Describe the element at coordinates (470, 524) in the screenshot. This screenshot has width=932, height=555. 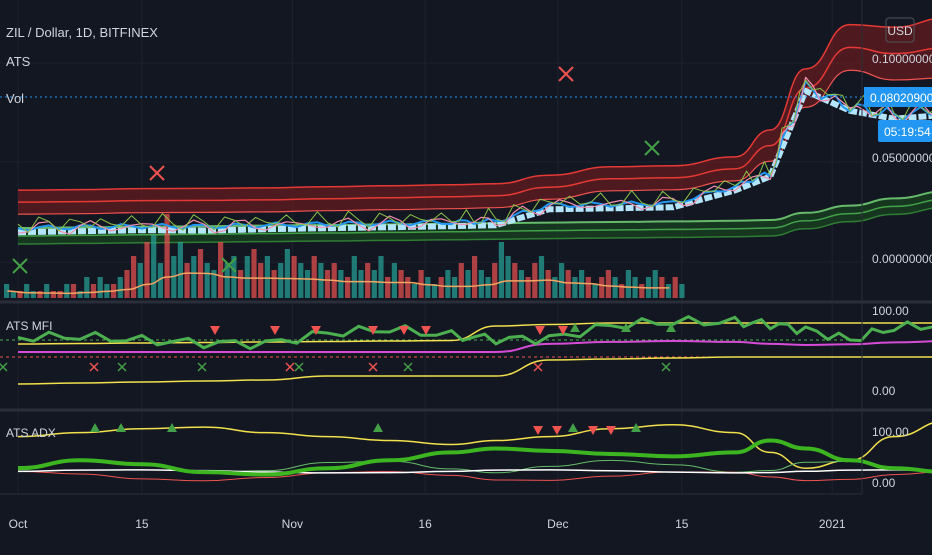
I see `time-axis: Oct15Nov16Dec15202118Feb15Mar15` at that location.